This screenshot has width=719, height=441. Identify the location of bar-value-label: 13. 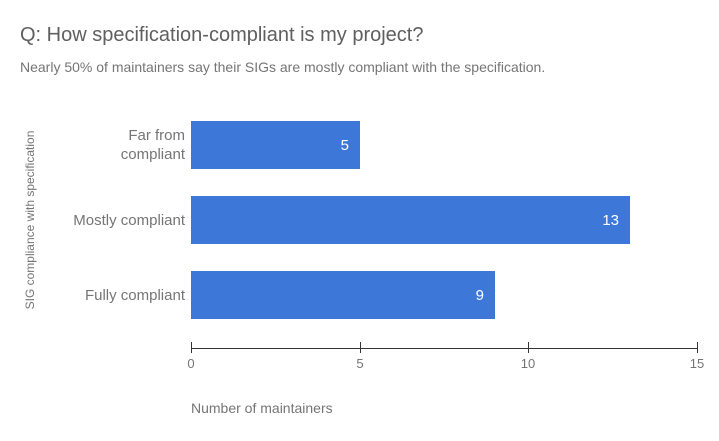
(610, 220).